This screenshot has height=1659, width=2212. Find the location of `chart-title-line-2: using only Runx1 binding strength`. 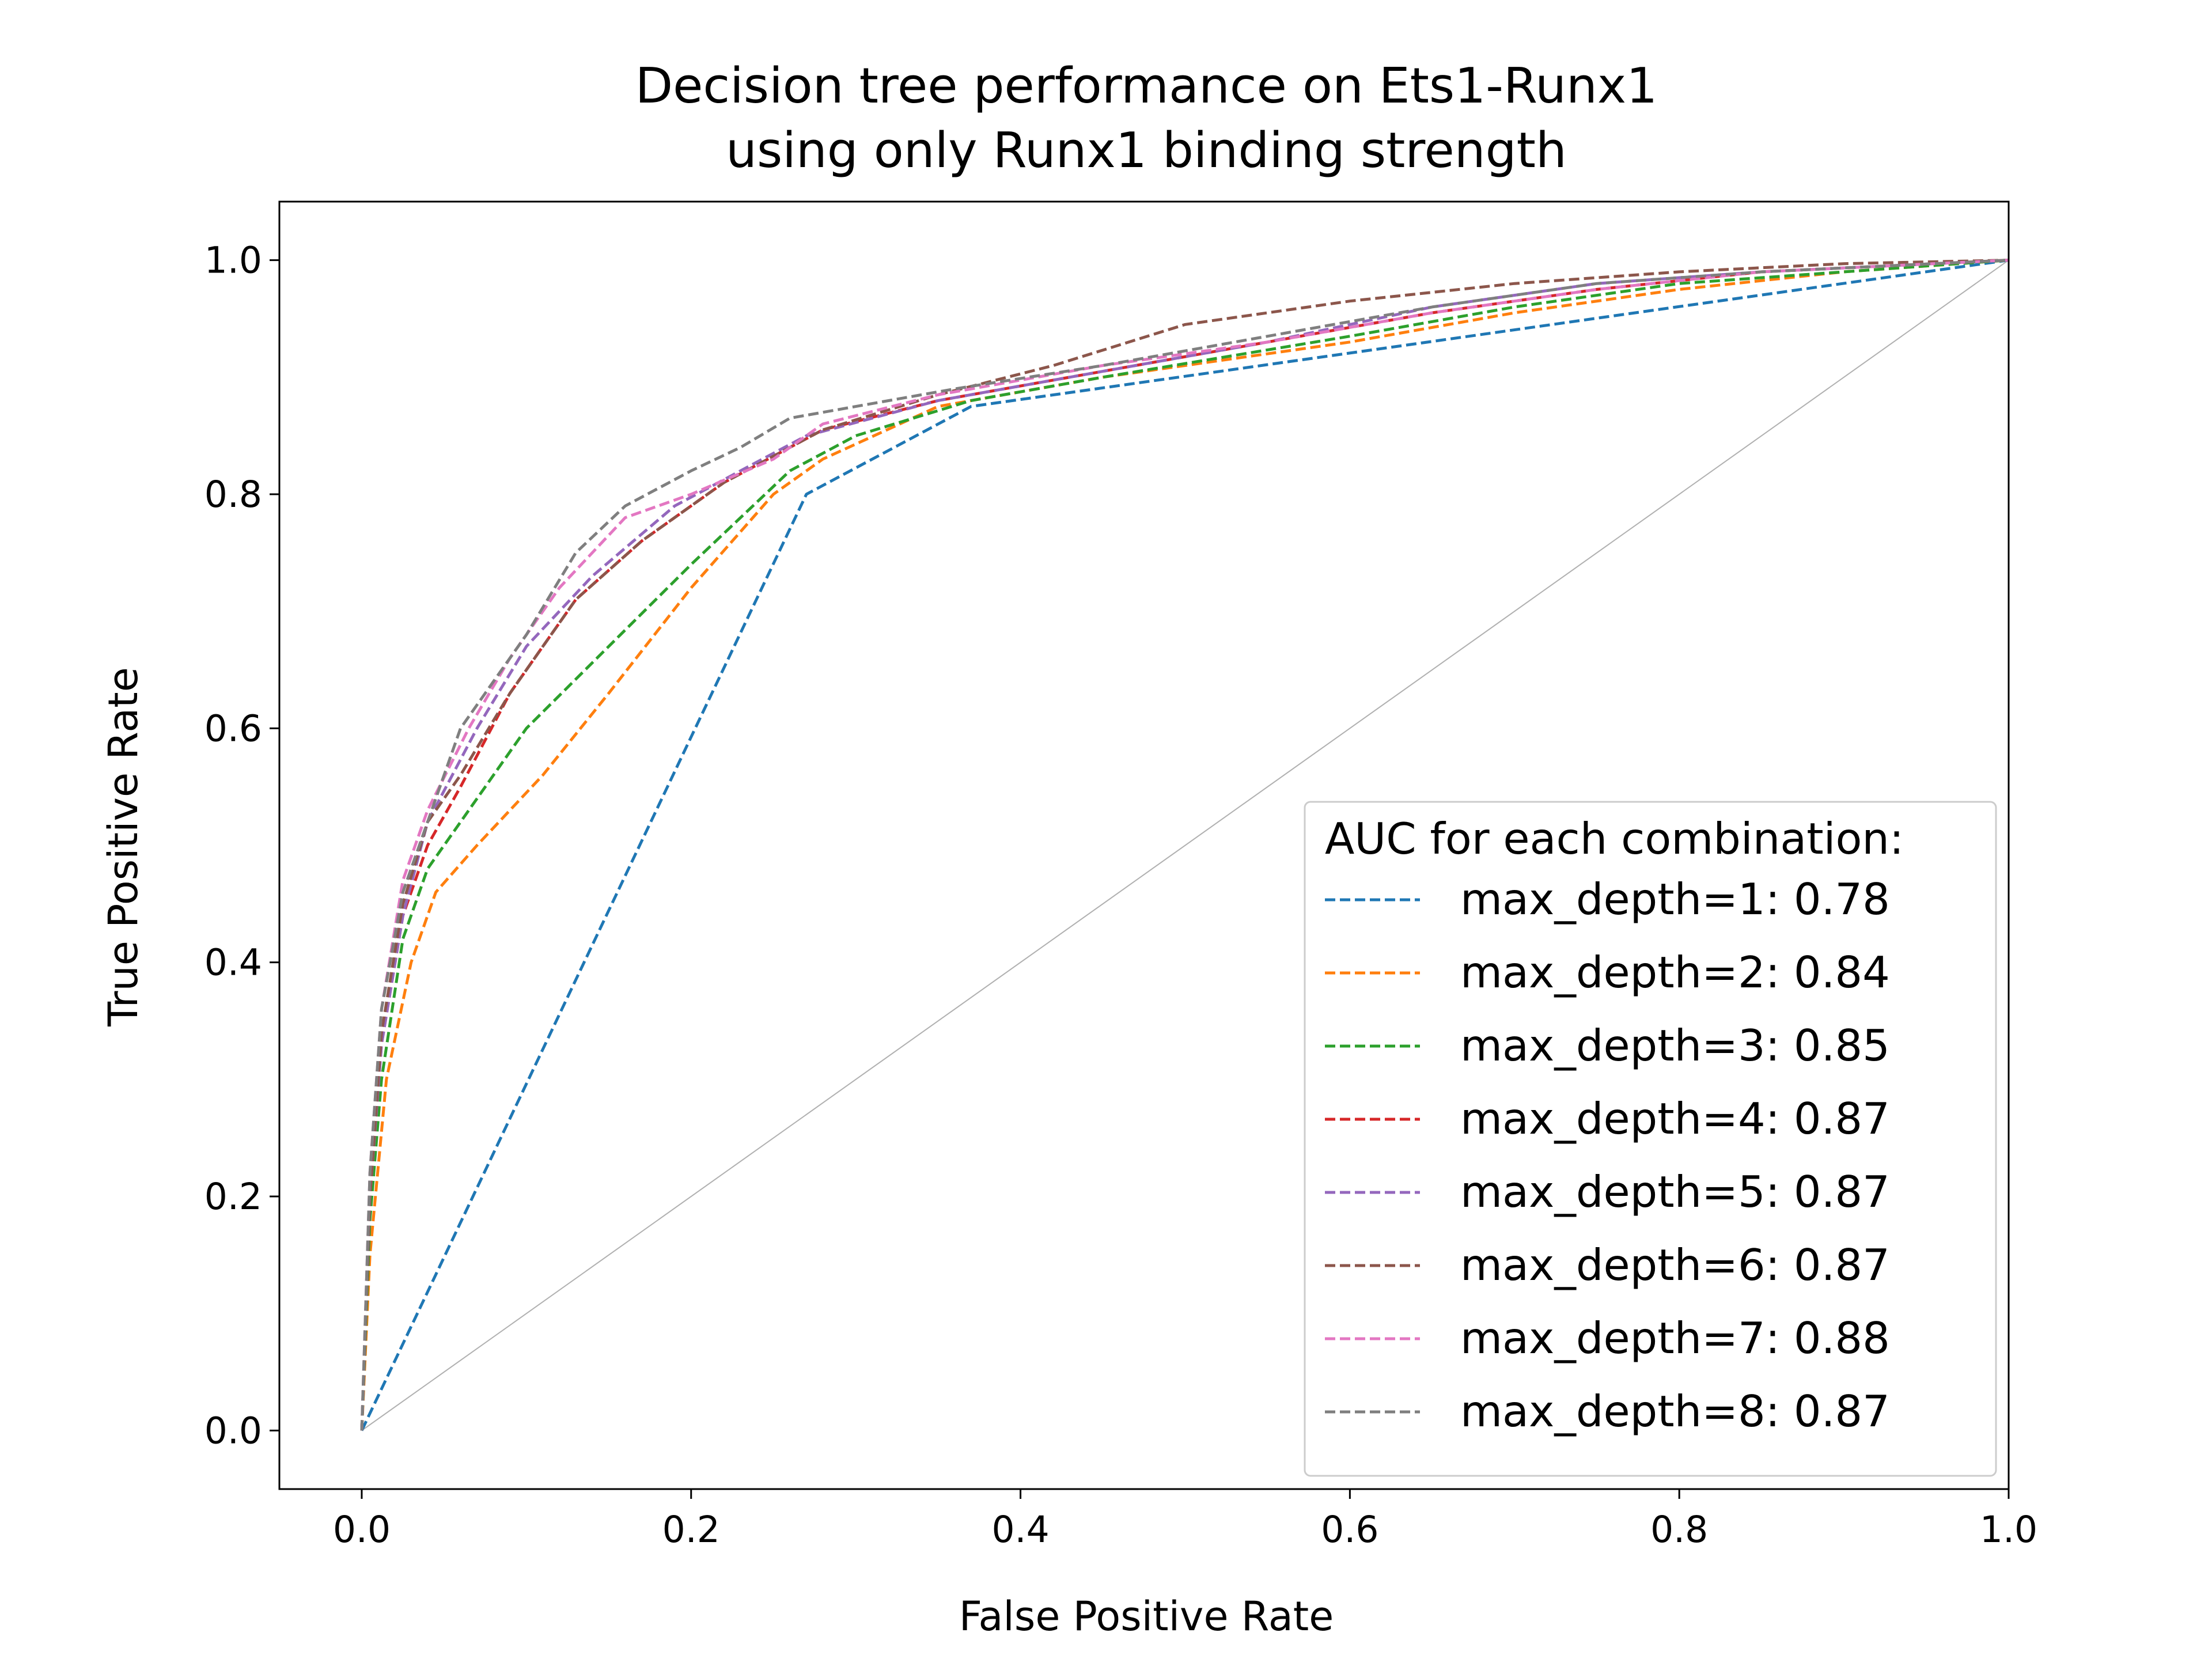

chart-title-line-2: using only Runx1 binding strength is located at coordinates (1146, 150).